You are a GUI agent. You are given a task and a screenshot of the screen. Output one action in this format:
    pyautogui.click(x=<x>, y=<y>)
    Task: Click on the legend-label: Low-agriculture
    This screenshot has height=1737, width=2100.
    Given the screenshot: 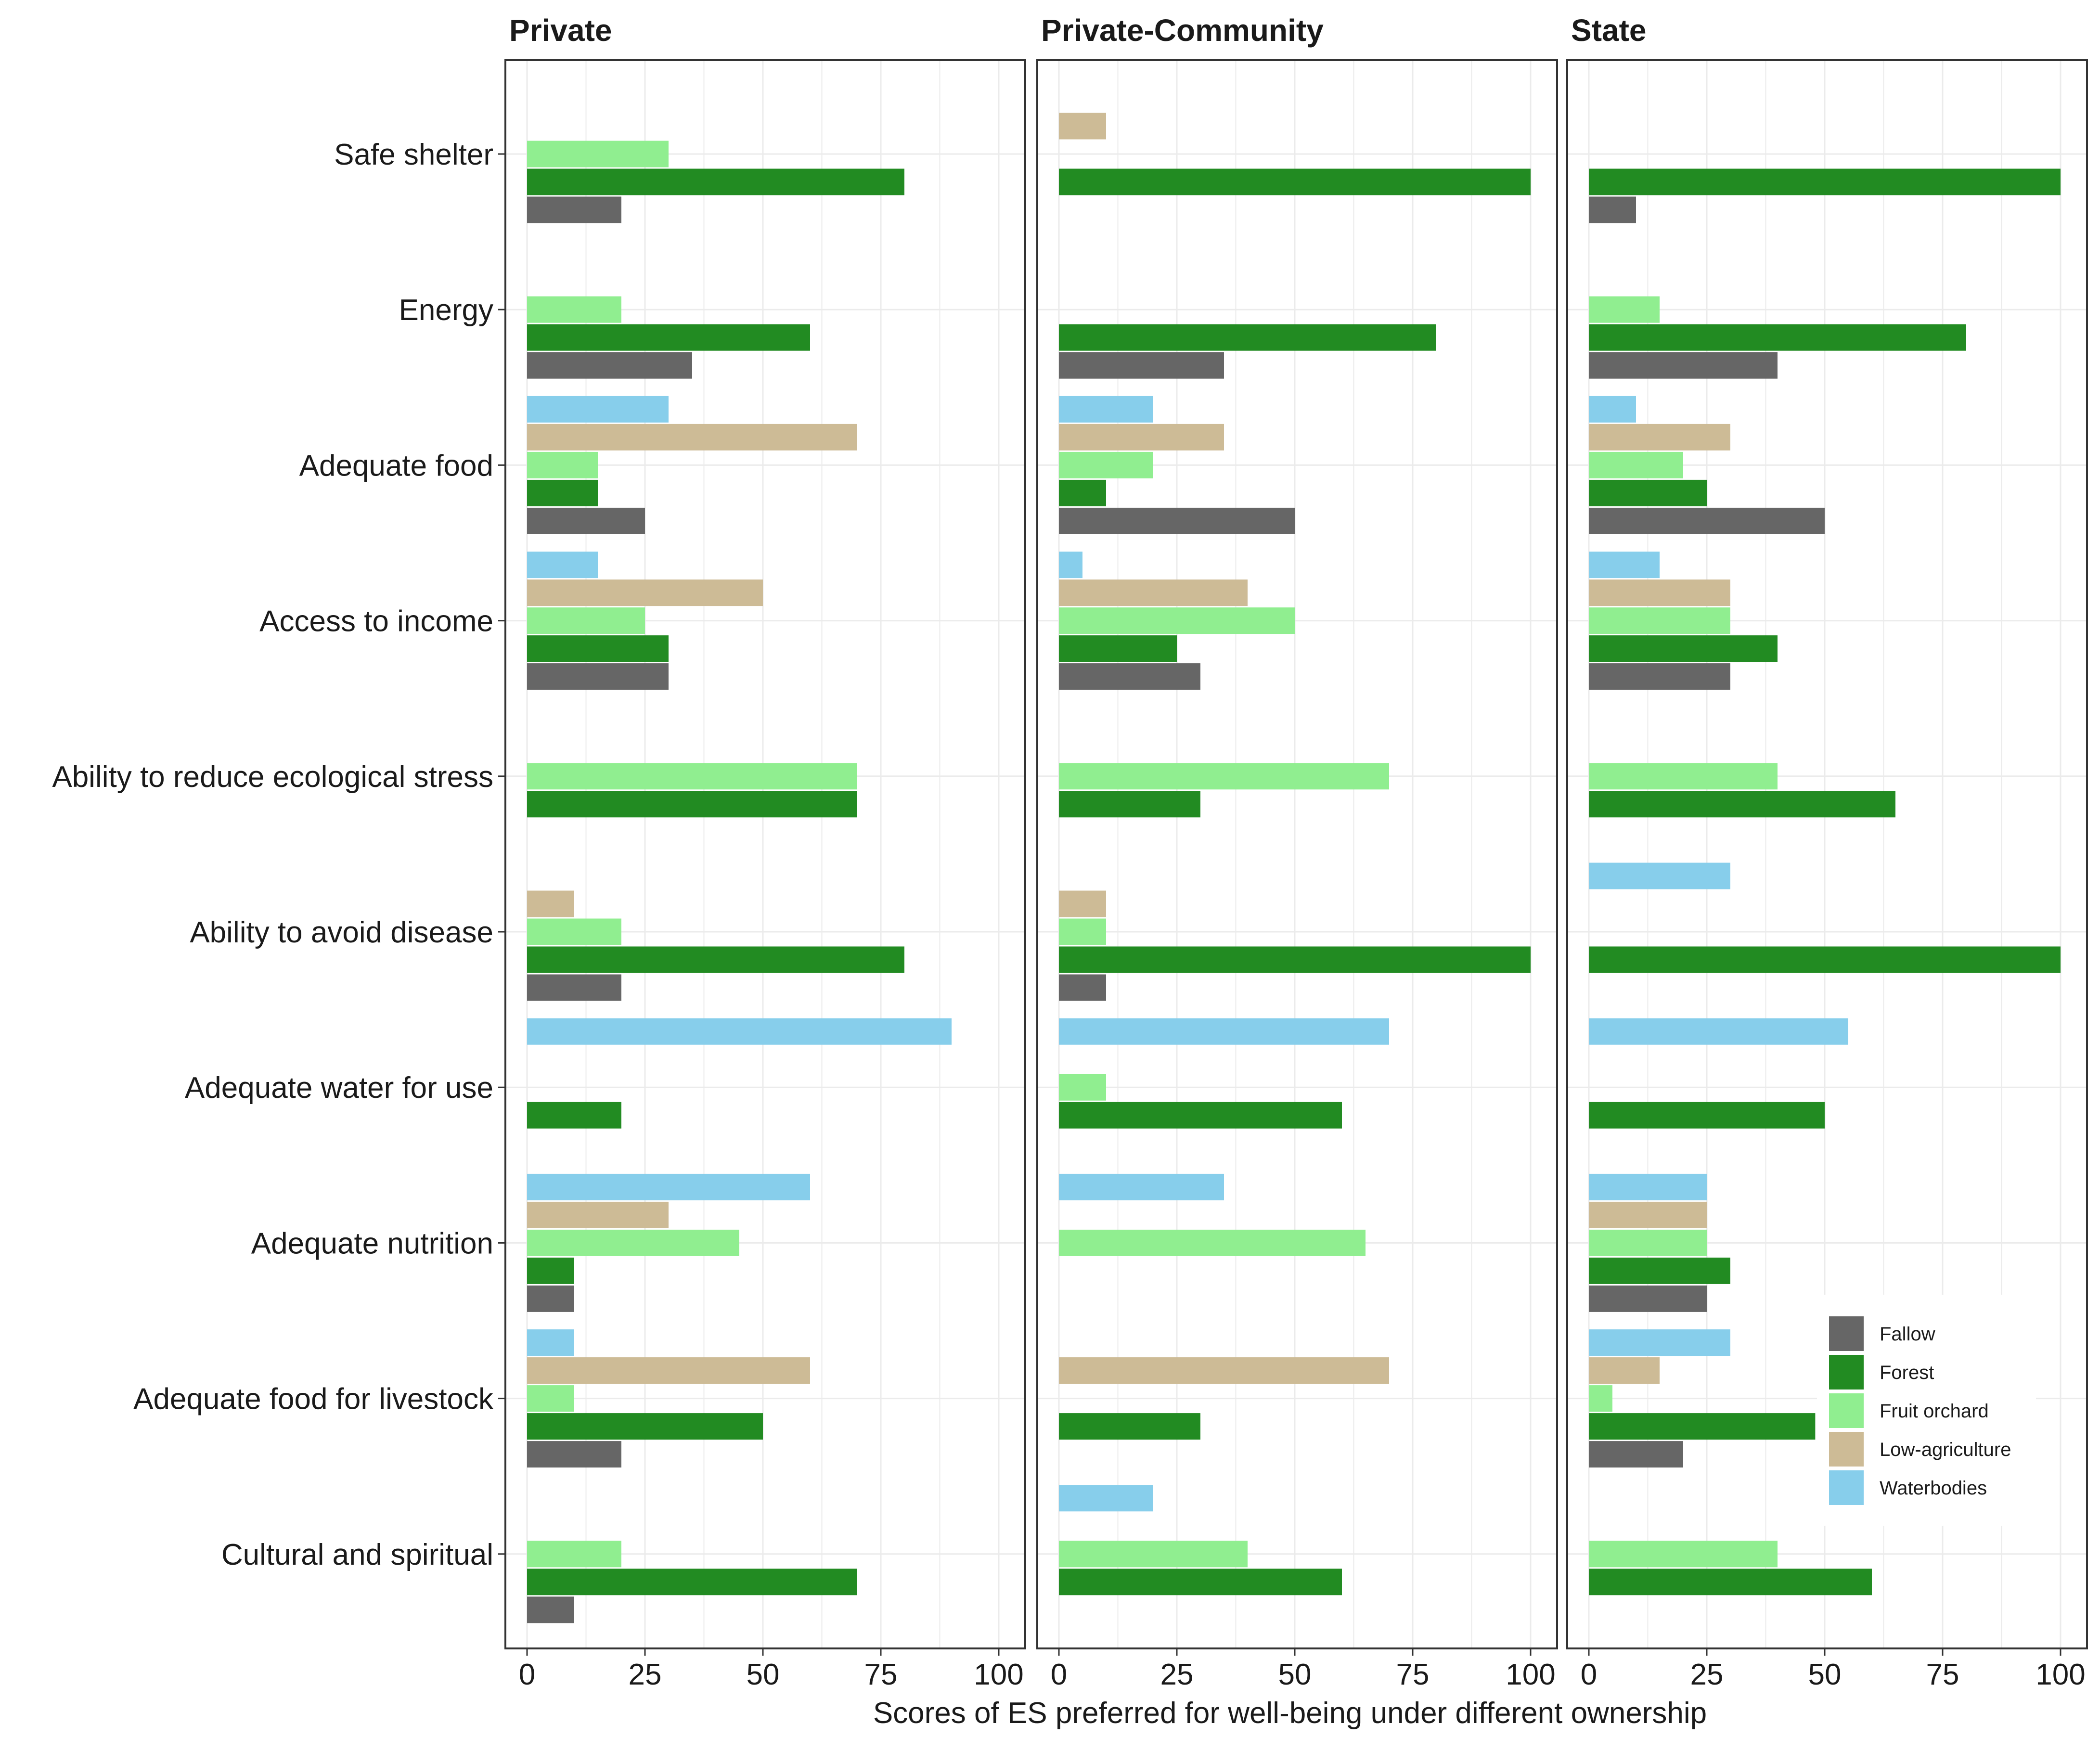 What is the action you would take?
    pyautogui.click(x=1945, y=1449)
    